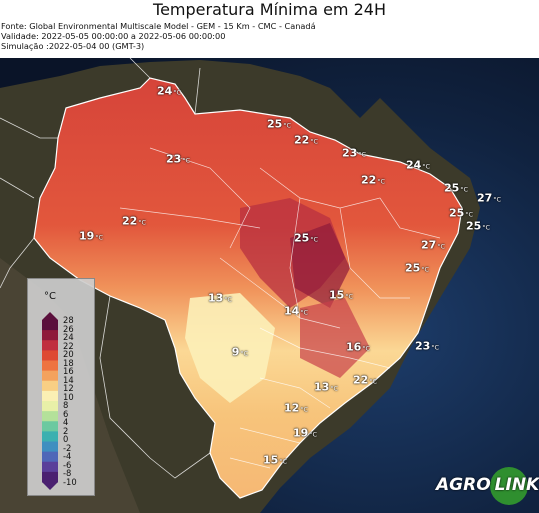 The height and width of the screenshot is (513, 539). What do you see at coordinates (50, 296) in the screenshot?
I see `legend-unit: °C` at bounding box center [50, 296].